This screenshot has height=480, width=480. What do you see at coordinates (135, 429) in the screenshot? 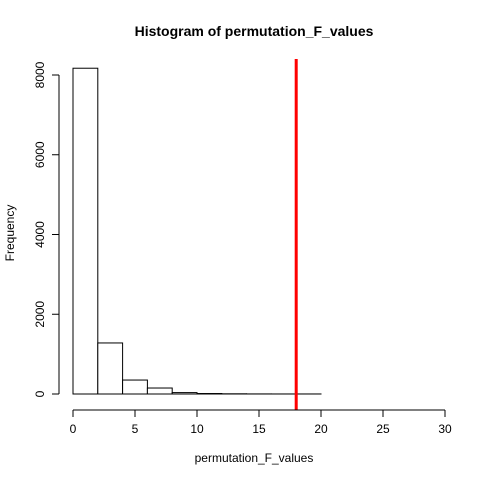
I see `x-tick-label: 5` at bounding box center [135, 429].